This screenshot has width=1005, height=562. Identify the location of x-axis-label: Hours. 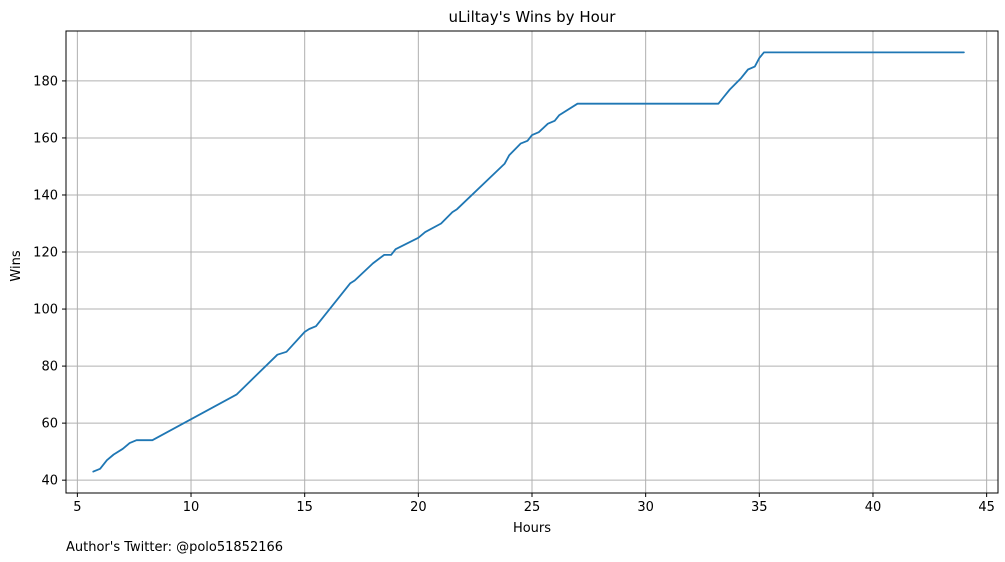
(532, 528).